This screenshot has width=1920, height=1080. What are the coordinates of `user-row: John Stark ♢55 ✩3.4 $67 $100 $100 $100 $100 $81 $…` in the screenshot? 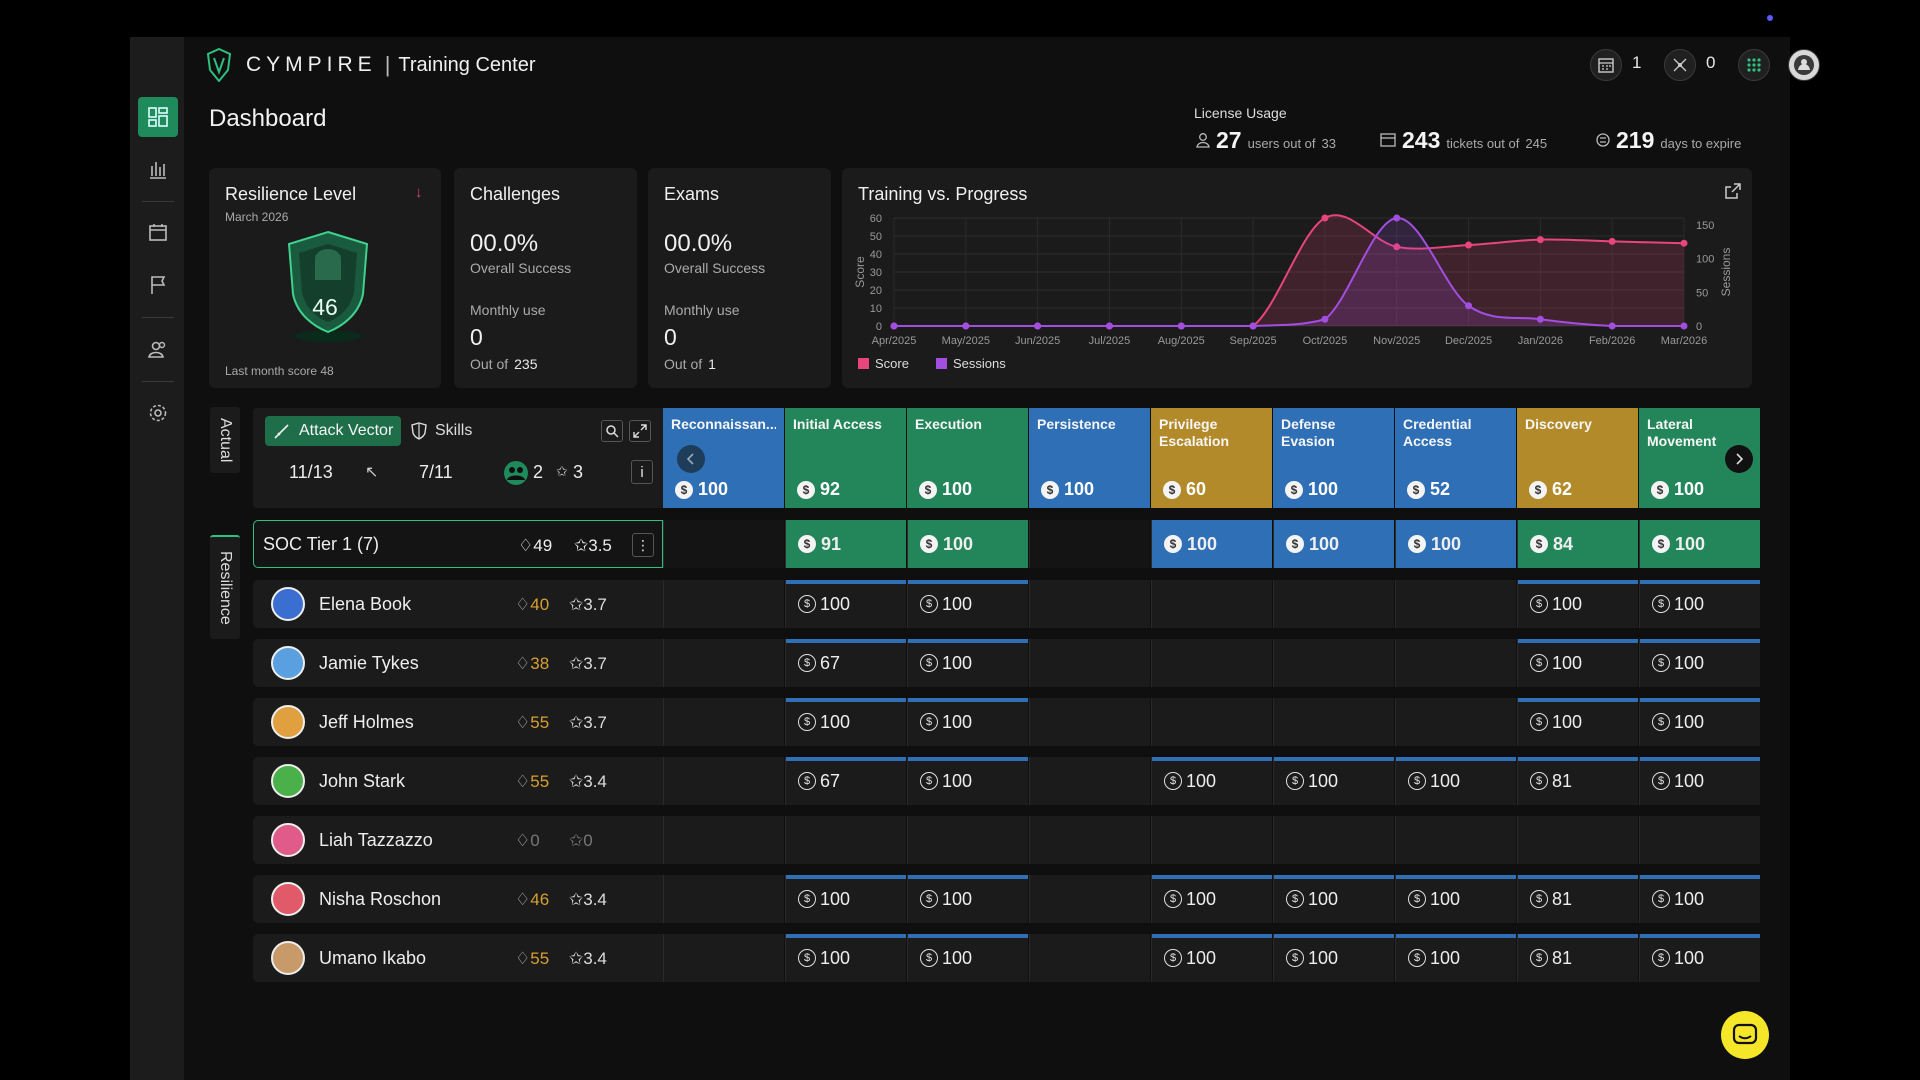 It's located at (1006, 781).